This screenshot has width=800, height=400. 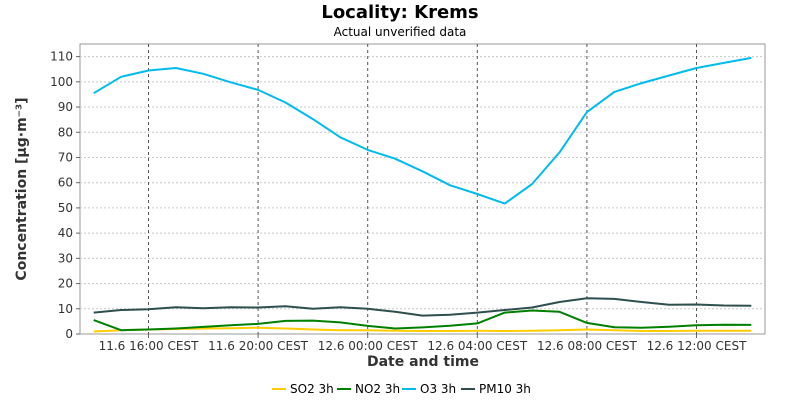 I want to click on legend-label: NO2 3h, so click(x=377, y=389).